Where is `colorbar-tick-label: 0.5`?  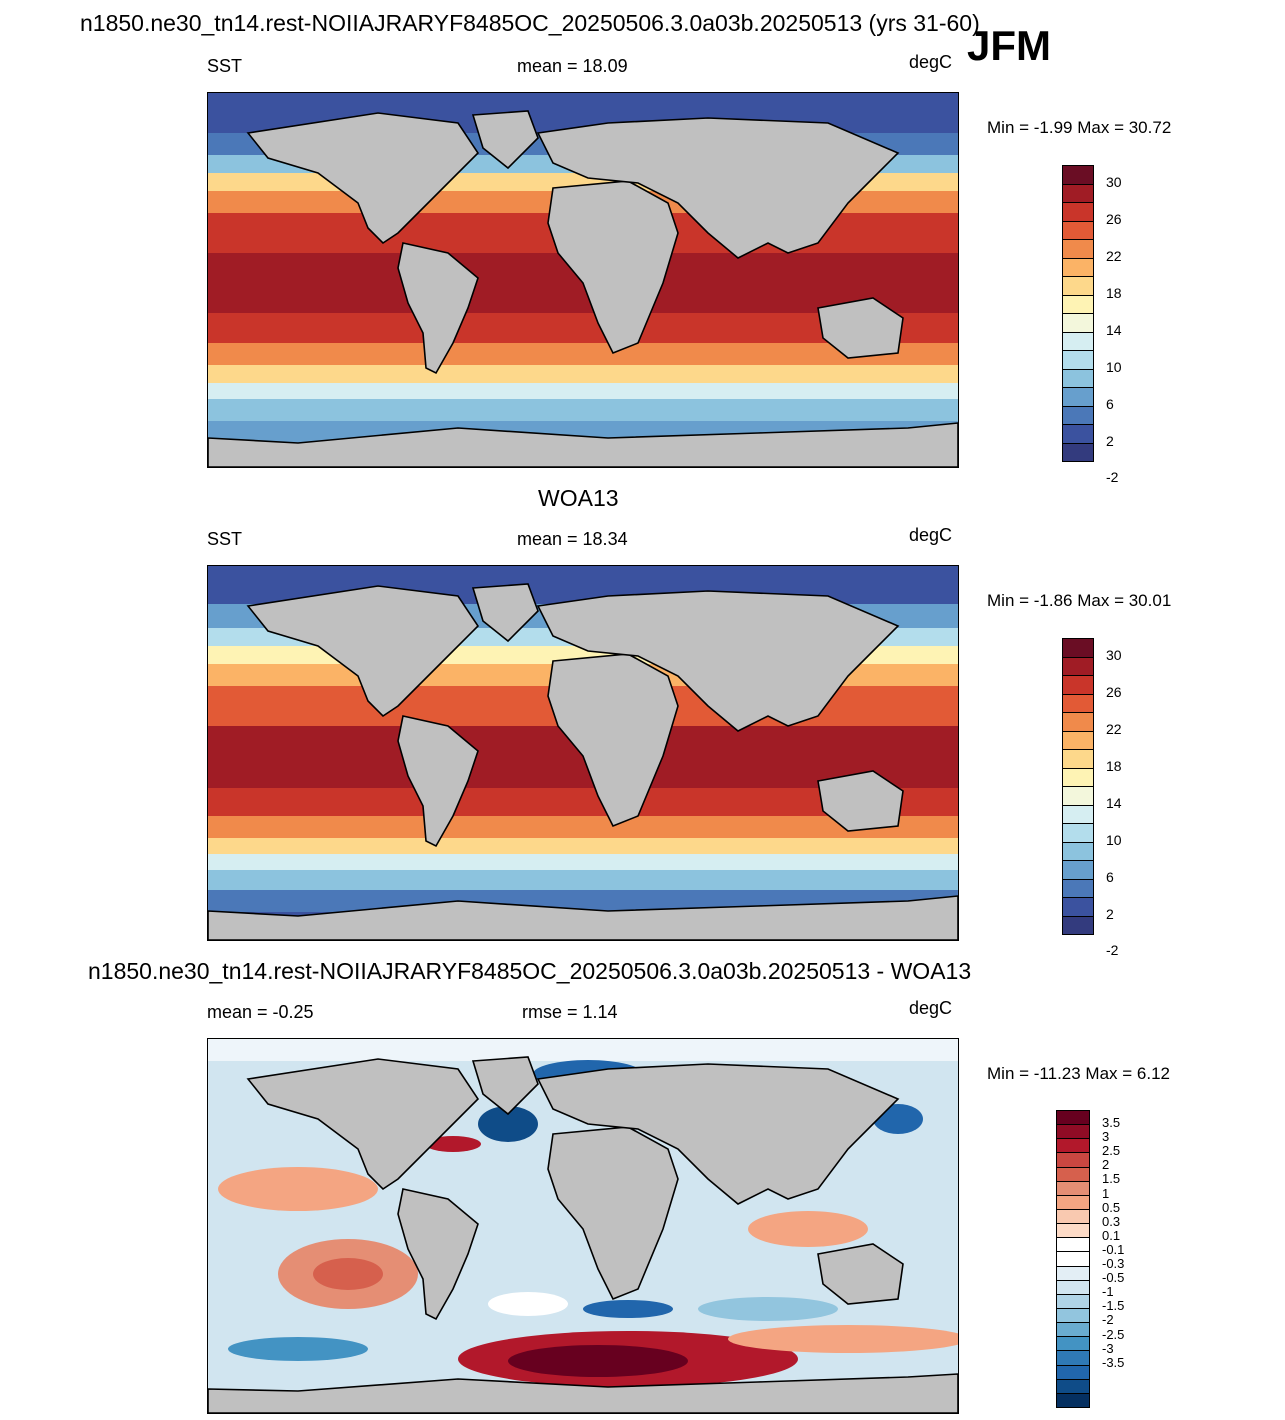 colorbar-tick-label: 0.5 is located at coordinates (1111, 1207).